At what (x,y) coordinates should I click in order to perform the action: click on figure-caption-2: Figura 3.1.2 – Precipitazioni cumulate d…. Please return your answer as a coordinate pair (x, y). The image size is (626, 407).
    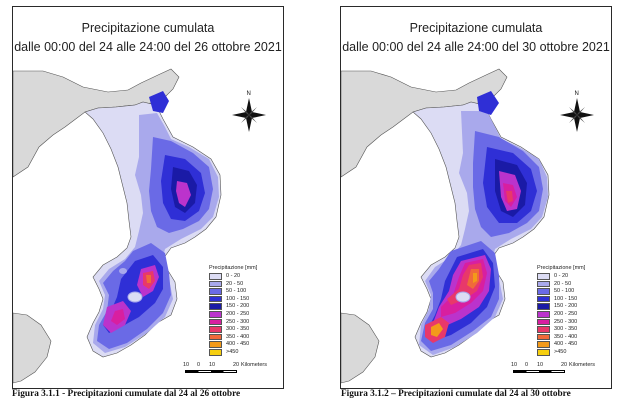
    Looking at the image, I should click on (456, 394).